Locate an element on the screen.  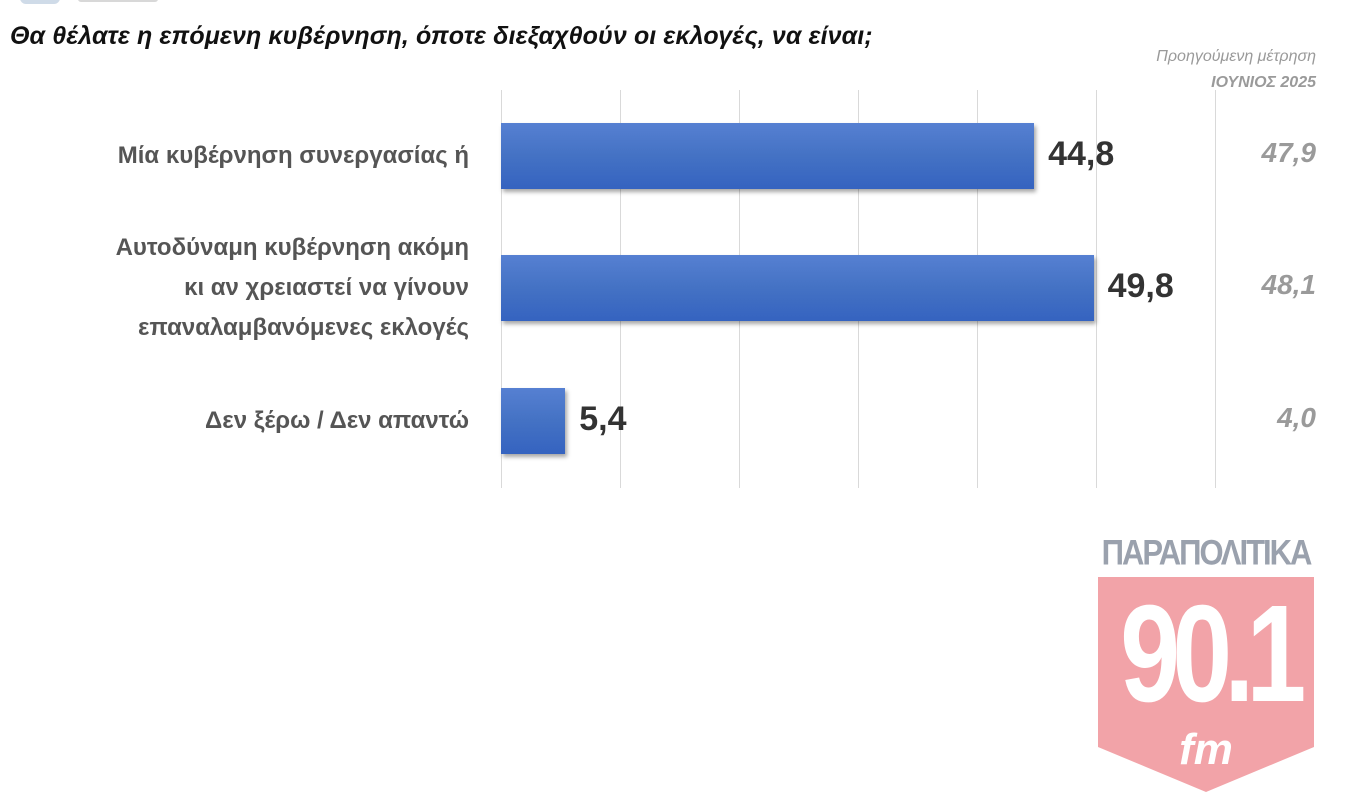
previous-header-line2: ΙΟΥΝΙΟΣ 2025 is located at coordinates (1263, 82).